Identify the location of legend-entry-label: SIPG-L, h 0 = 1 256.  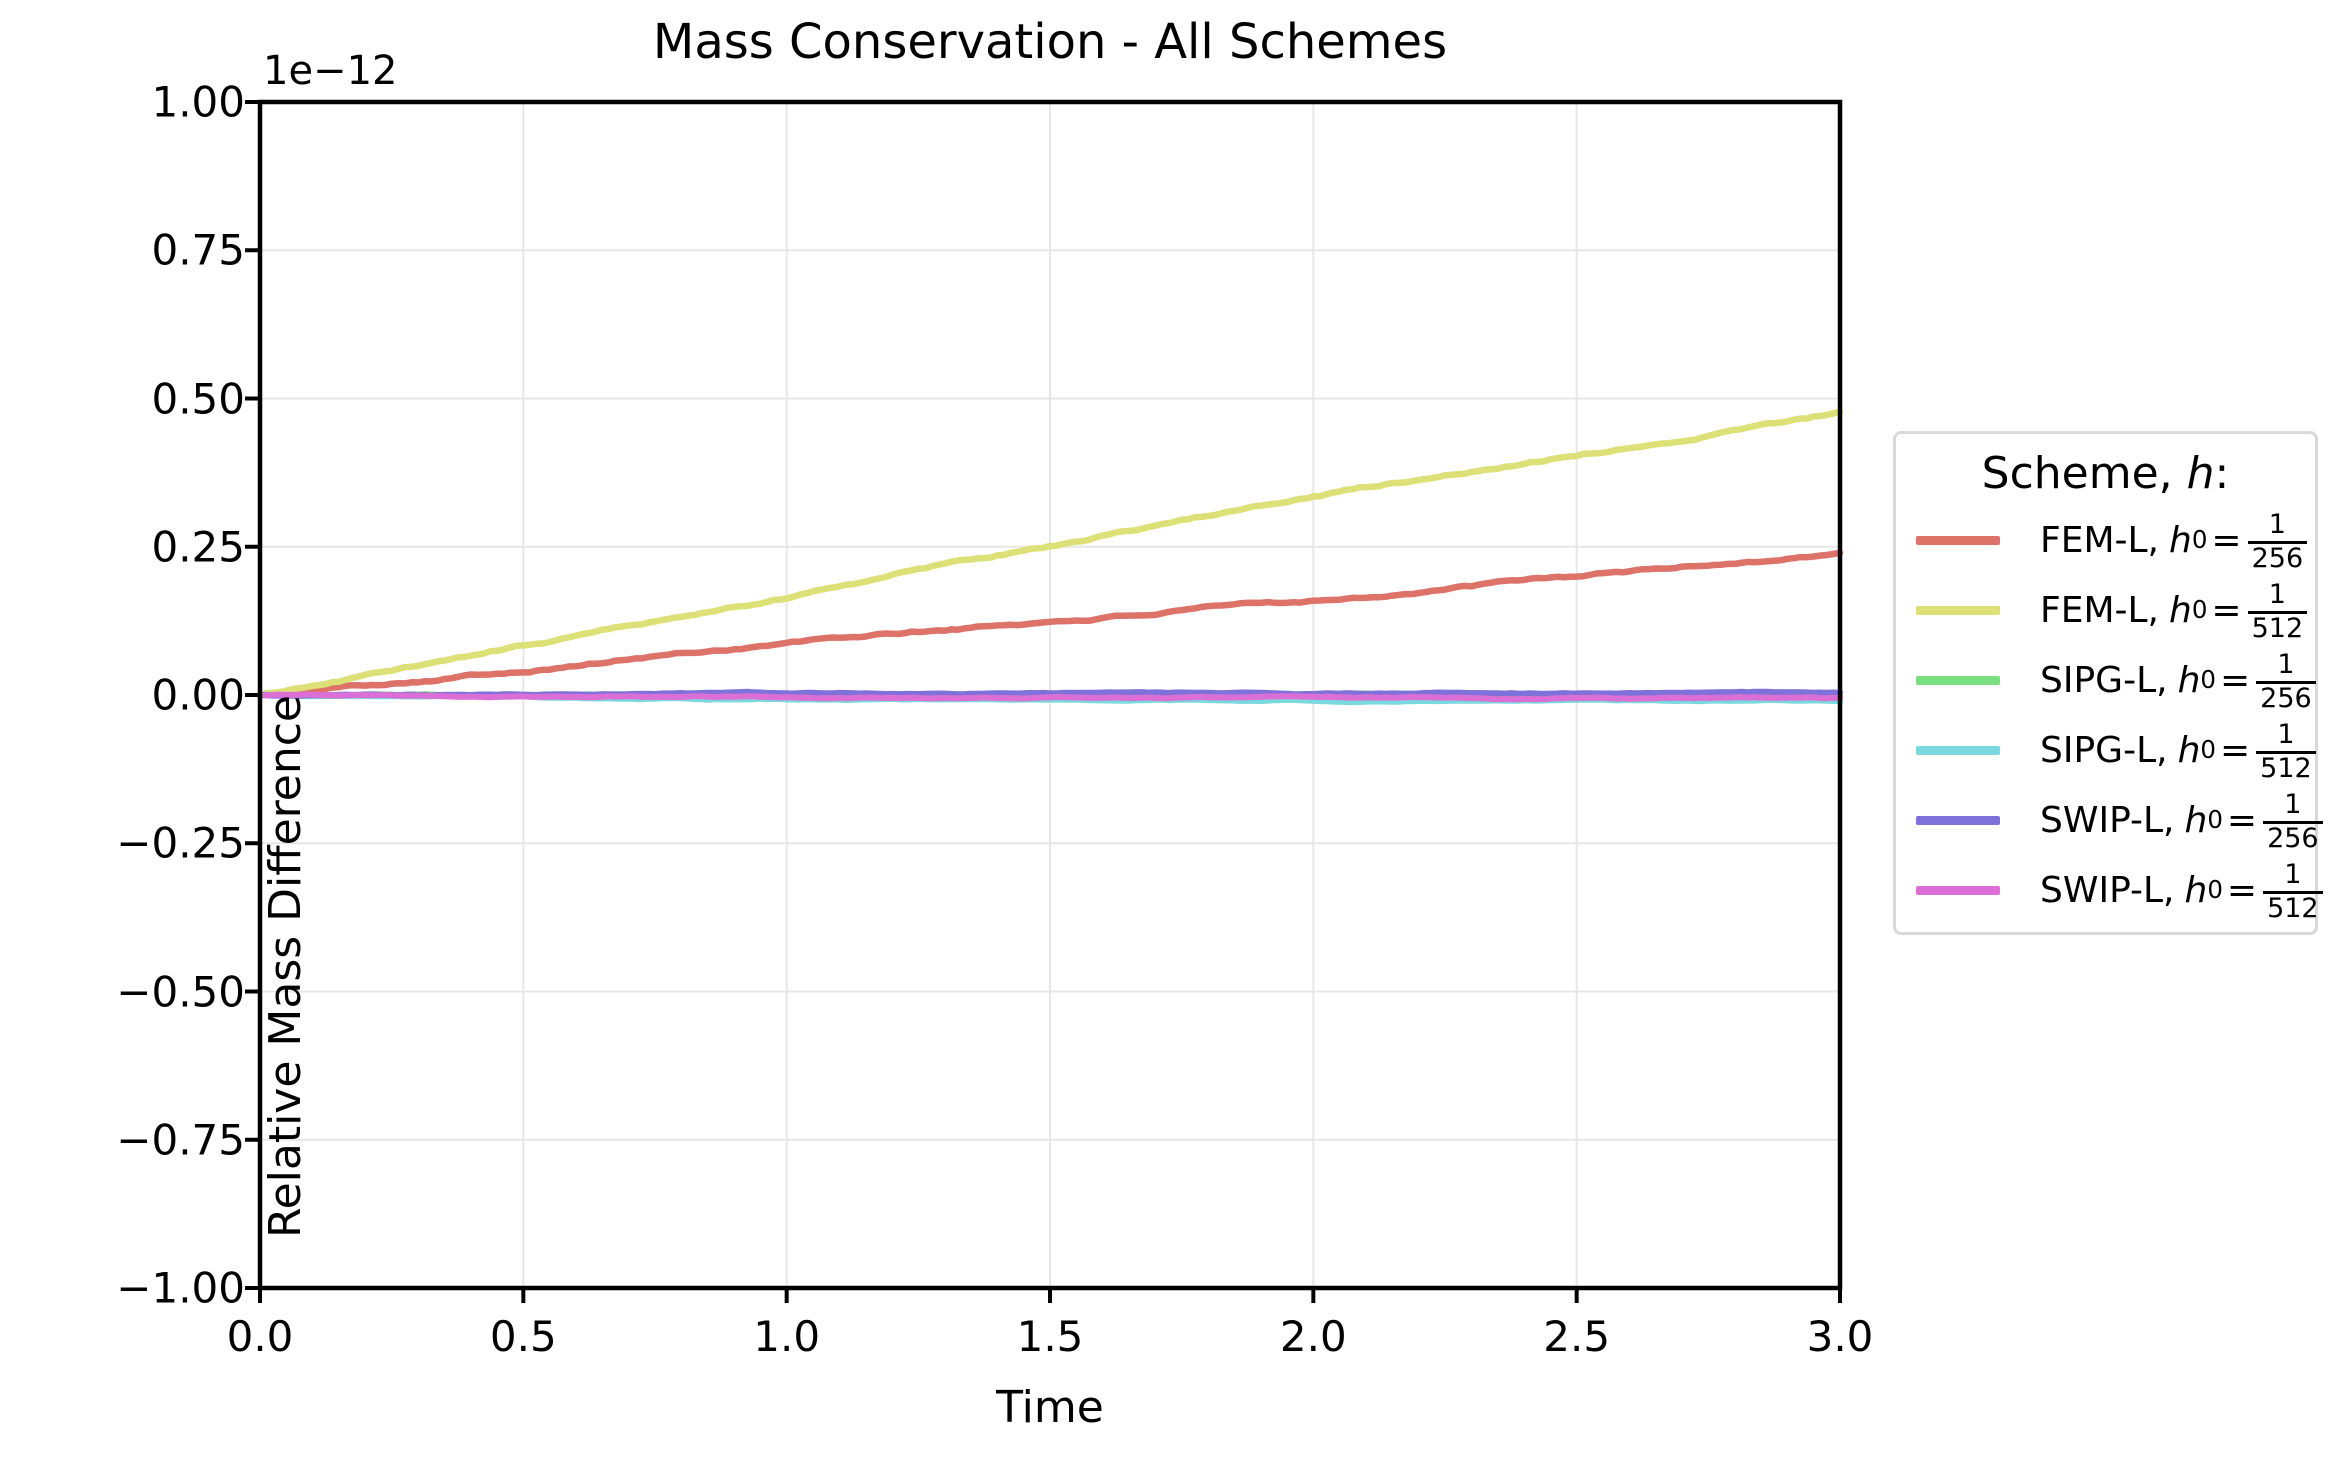
(2178, 680).